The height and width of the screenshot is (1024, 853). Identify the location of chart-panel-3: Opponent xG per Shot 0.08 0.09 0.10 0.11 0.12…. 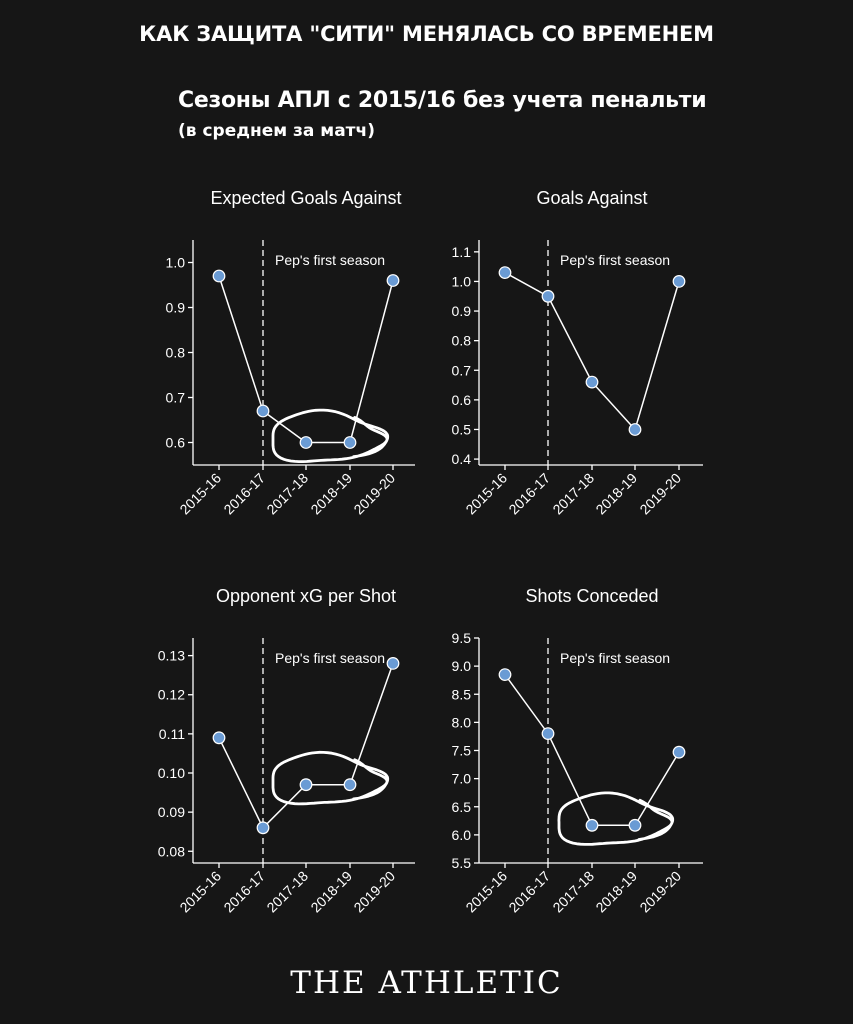
(286, 750).